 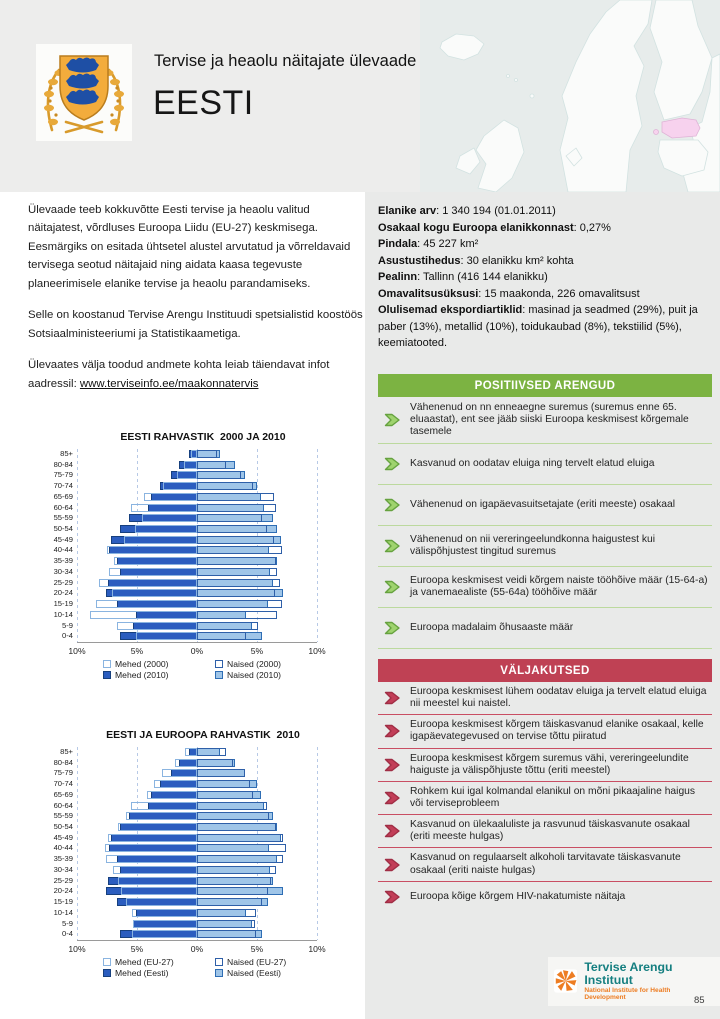 I want to click on legend-row: Mehed (Eesti) Naised (Eesti), so click(x=203, y=973).